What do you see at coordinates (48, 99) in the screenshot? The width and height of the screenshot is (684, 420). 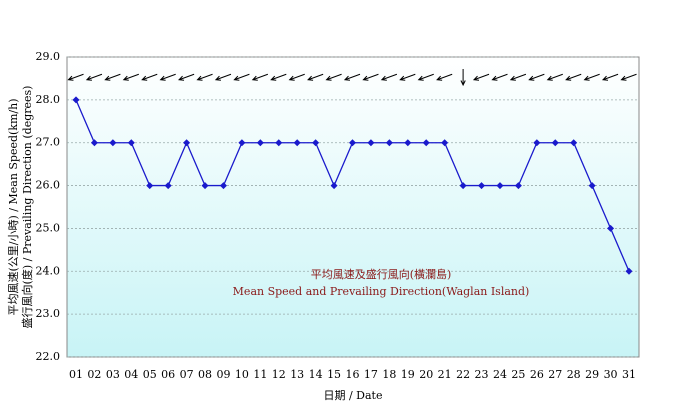 I see `y-tick-label: 28.0` at bounding box center [48, 99].